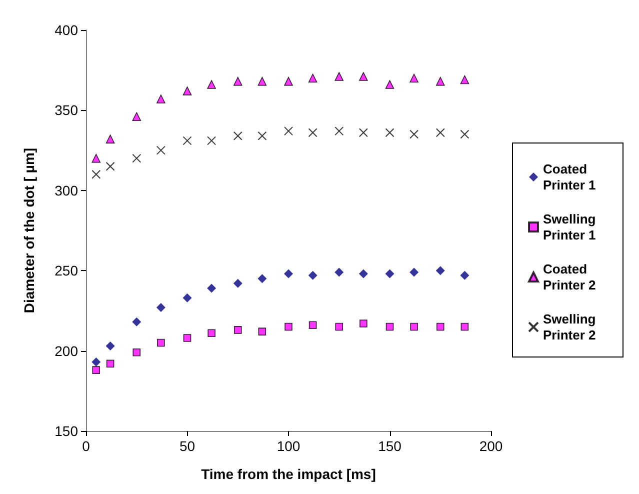 This screenshot has height=494, width=639. What do you see at coordinates (66, 190) in the screenshot?
I see `y-tick-label: 300` at bounding box center [66, 190].